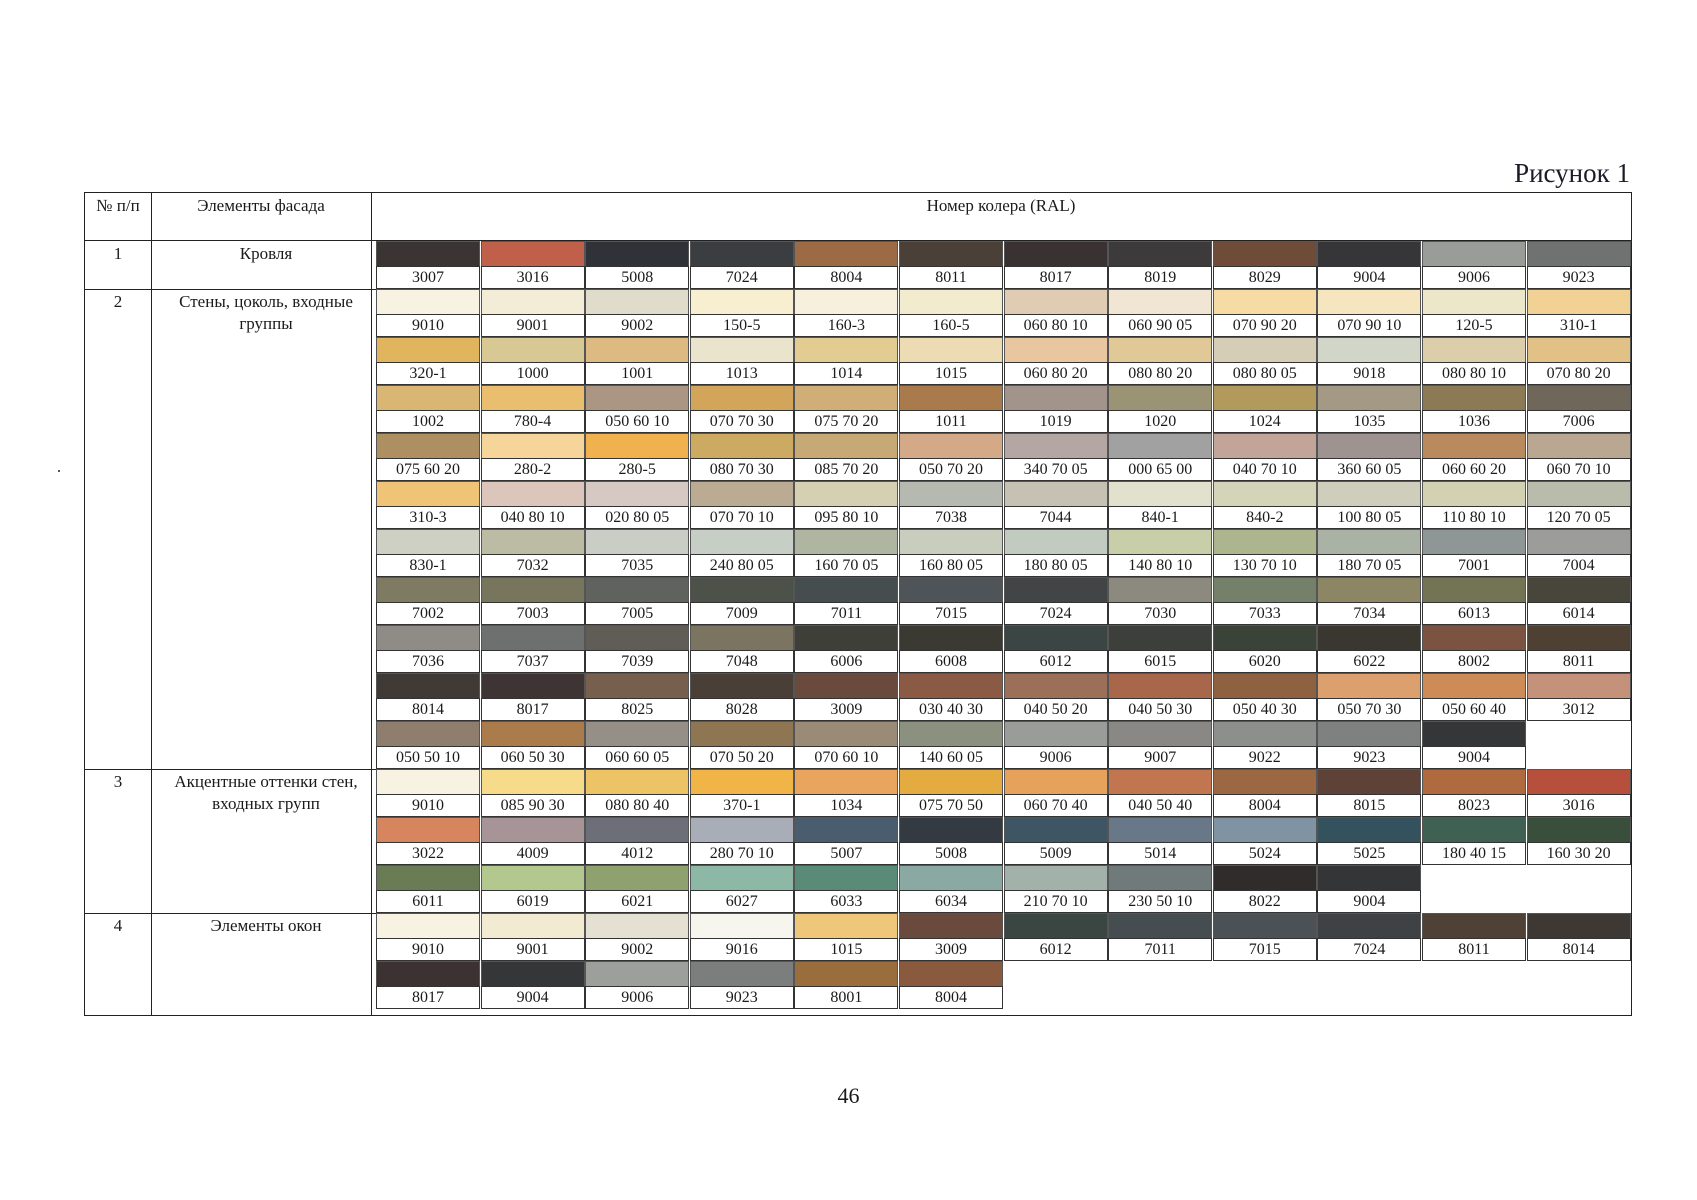 This screenshot has height=1200, width=1697. What do you see at coordinates (637, 901) in the screenshot?
I see `color-code: 6021` at bounding box center [637, 901].